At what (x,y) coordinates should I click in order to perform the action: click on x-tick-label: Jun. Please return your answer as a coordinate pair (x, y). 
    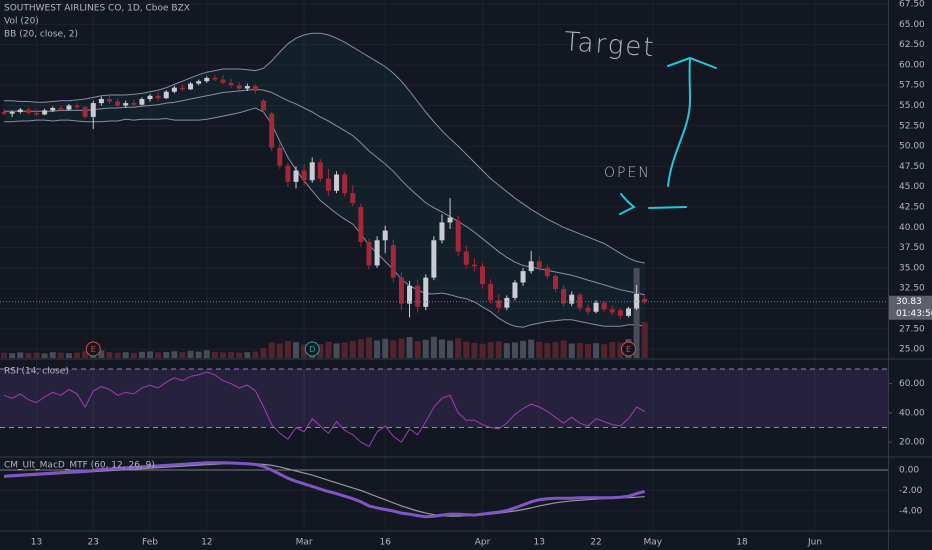
    Looking at the image, I should click on (814, 543).